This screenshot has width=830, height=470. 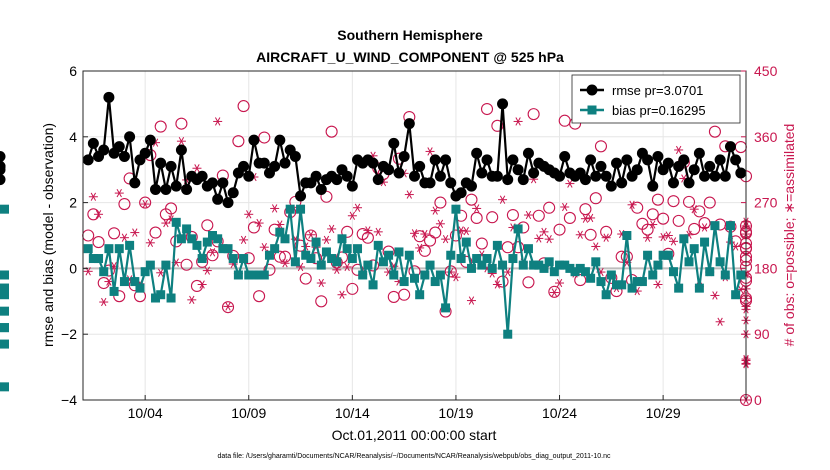 I want to click on chart-subtitle: AIRCRAFT_U_WIND_COMPONENT @ 525 hPa, so click(x=410, y=57).